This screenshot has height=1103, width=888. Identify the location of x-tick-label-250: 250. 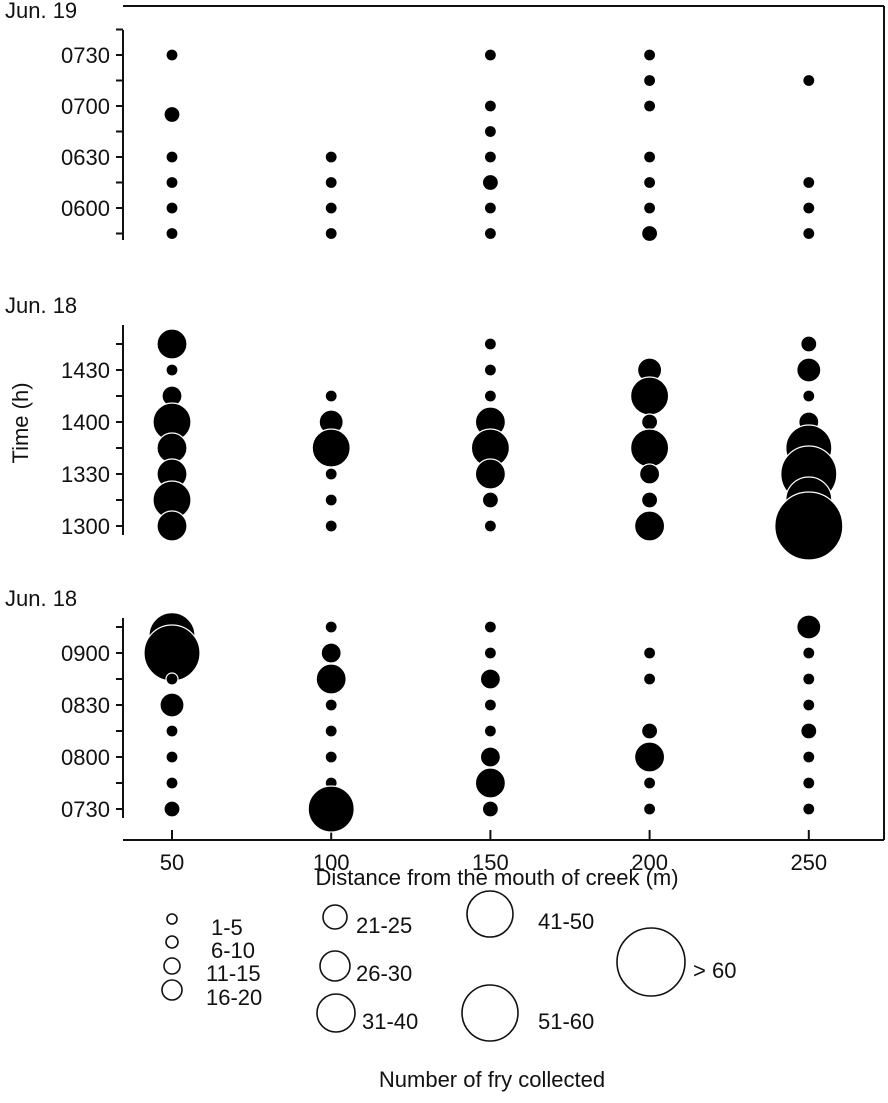
(808, 862).